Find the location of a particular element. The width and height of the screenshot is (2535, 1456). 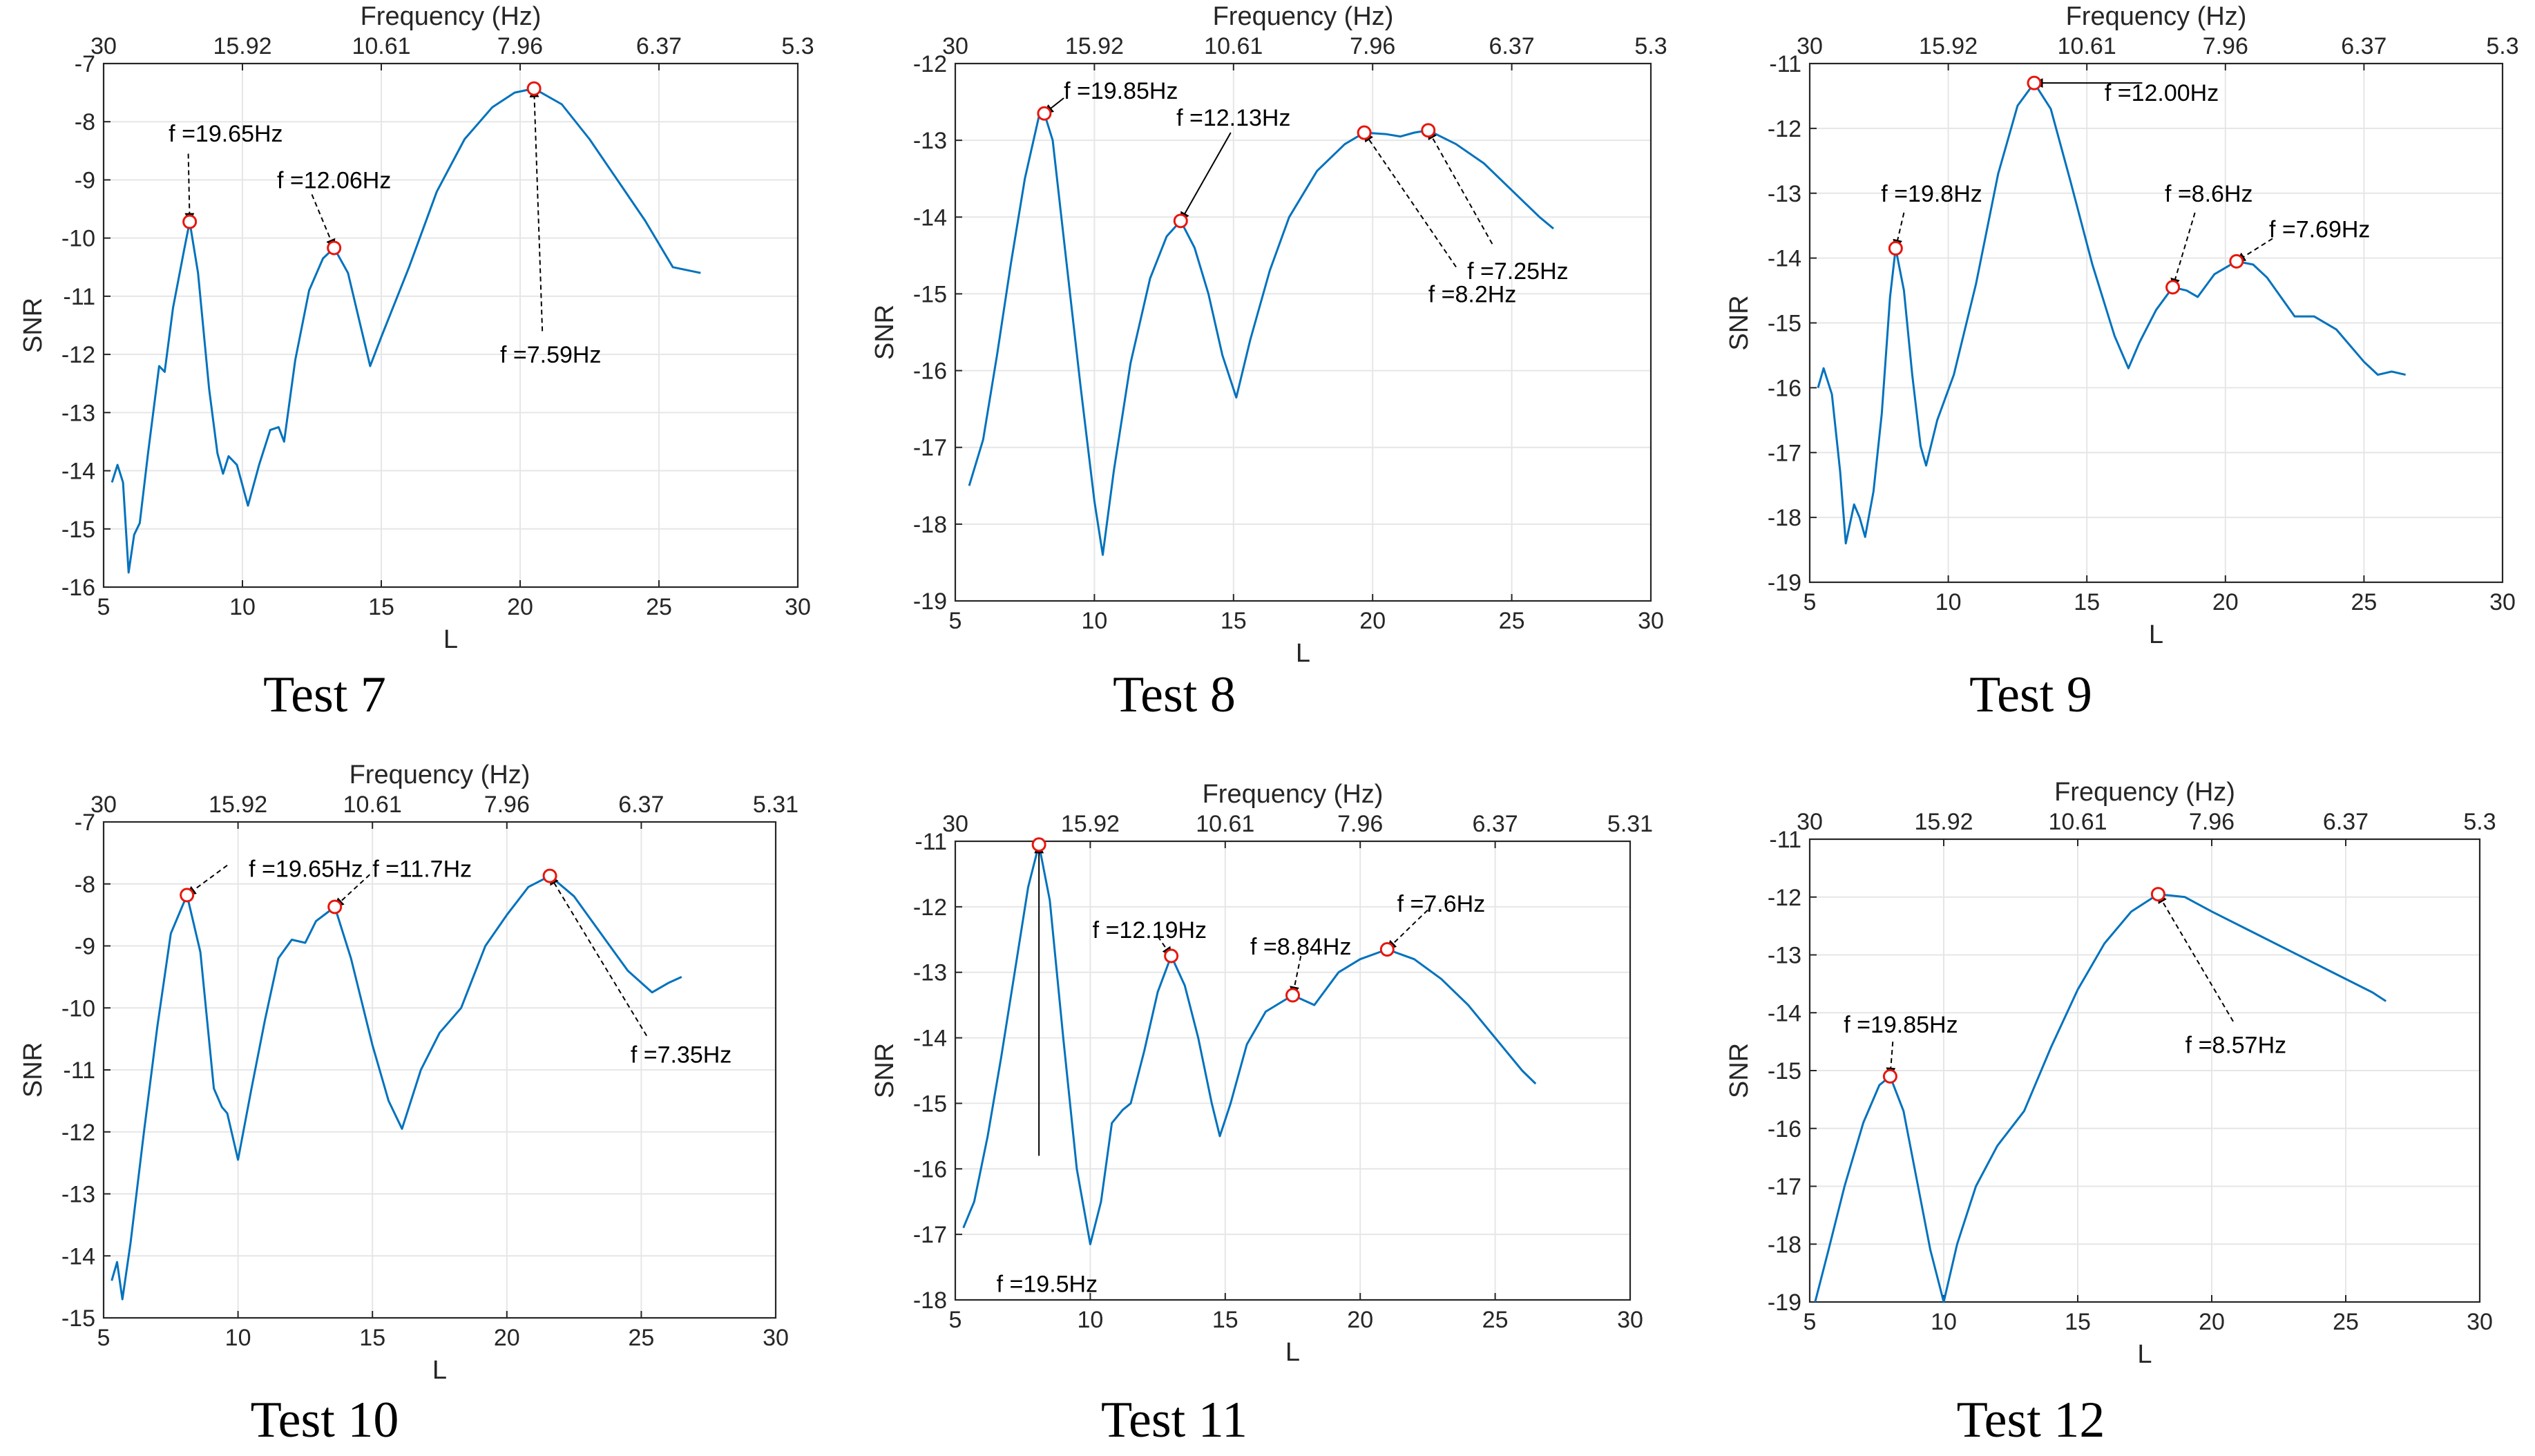

annotation-label: f =7.6Hz is located at coordinates (1442, 904).